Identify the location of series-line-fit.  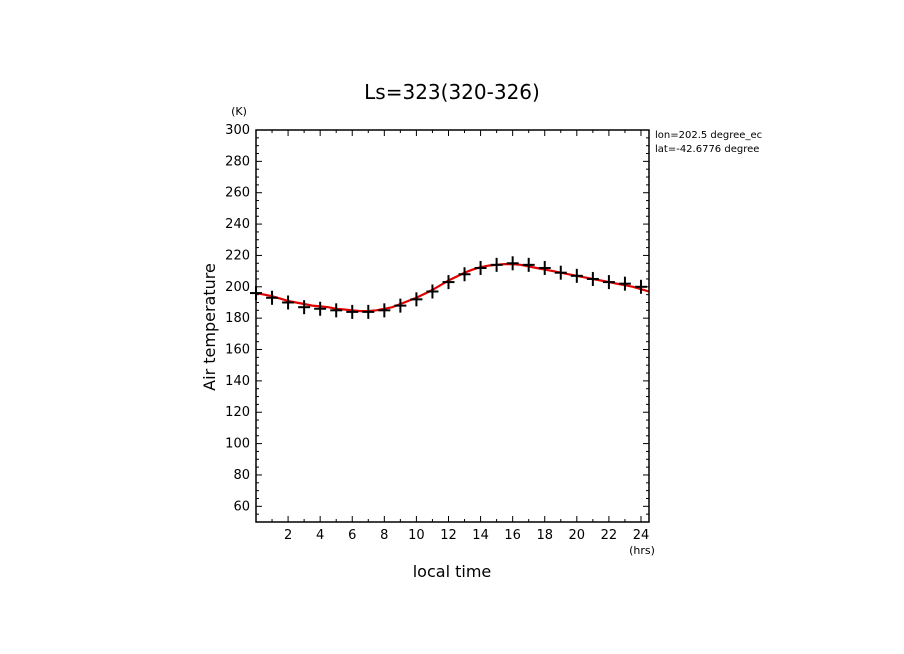
(452, 288).